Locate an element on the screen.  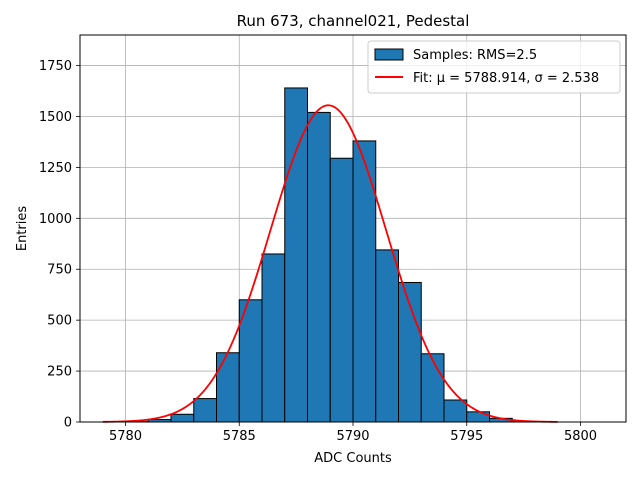
legend-histogram-label: Samples: RMS=2.5 is located at coordinates (475, 55).